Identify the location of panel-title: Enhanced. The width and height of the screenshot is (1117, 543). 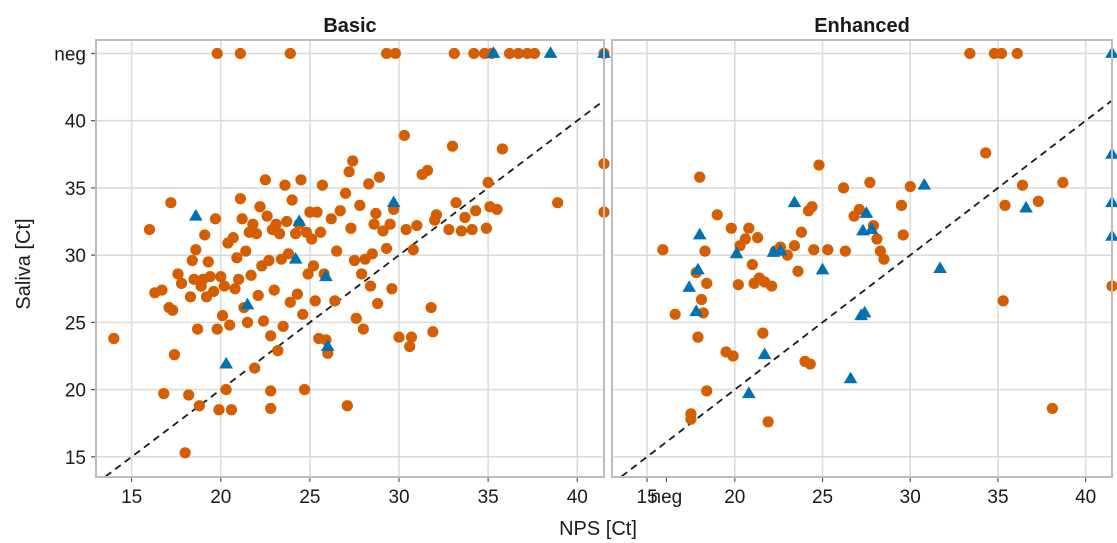
(862, 26).